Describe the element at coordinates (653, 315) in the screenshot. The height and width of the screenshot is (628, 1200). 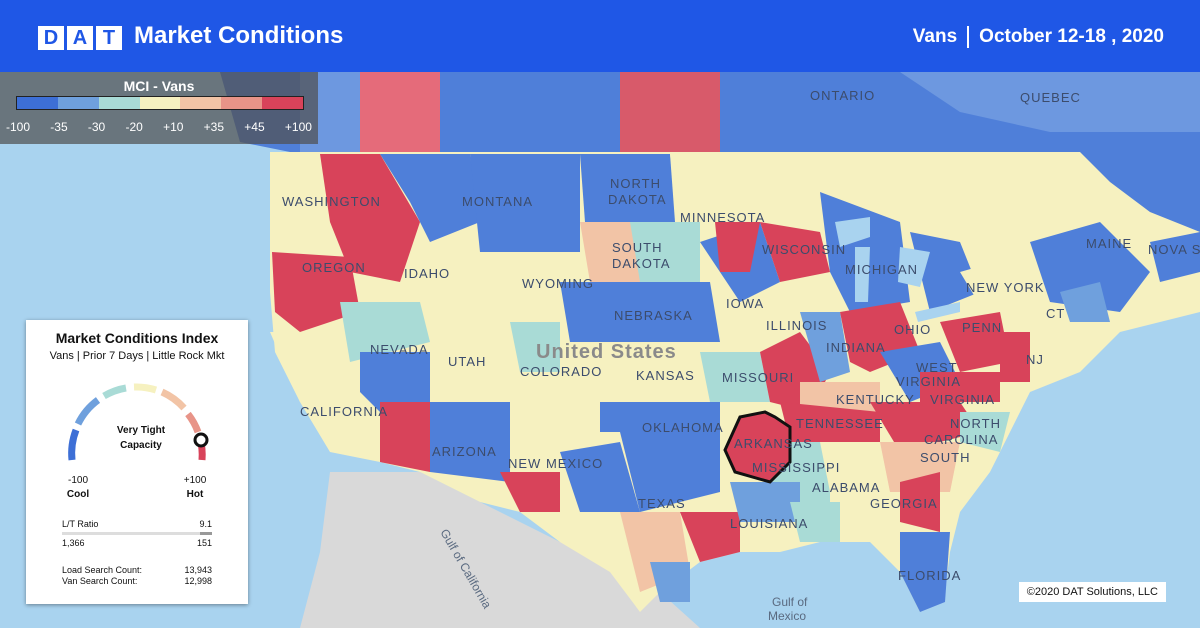
I see `label-nebraska: NEBRASKA` at that location.